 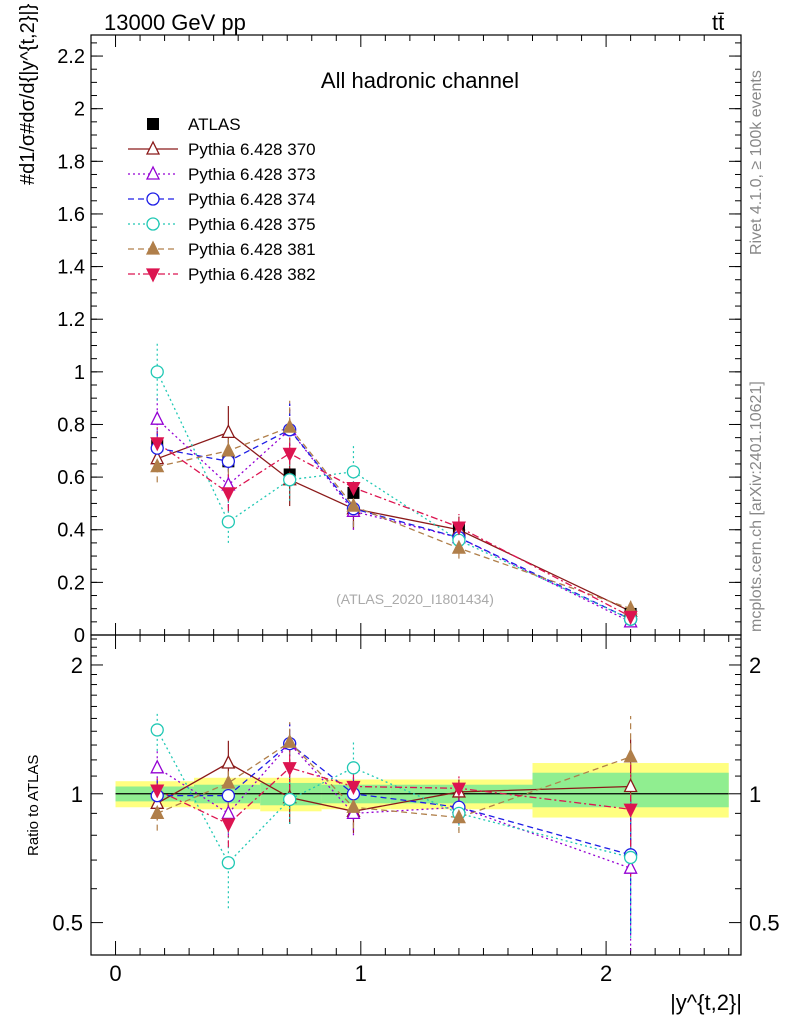 I want to click on process-label: tt̄, so click(x=718, y=22).